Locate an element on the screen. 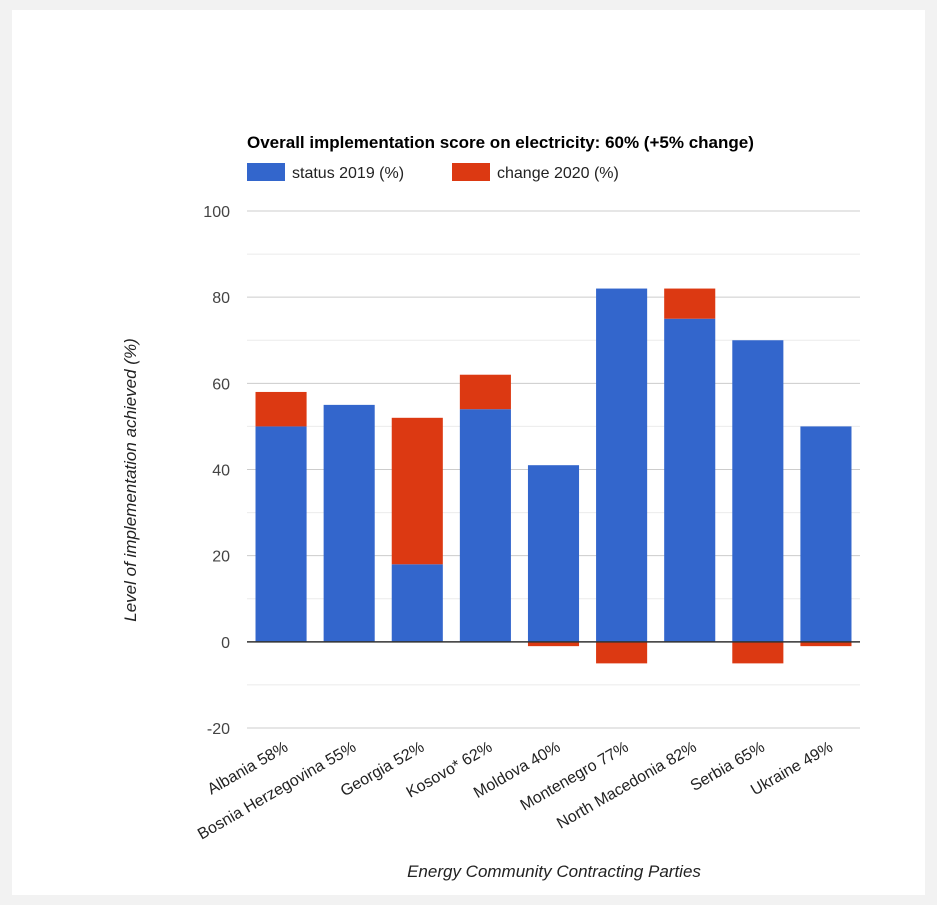  y-axis-title: Level of implementation achieved (%) is located at coordinates (130, 479).